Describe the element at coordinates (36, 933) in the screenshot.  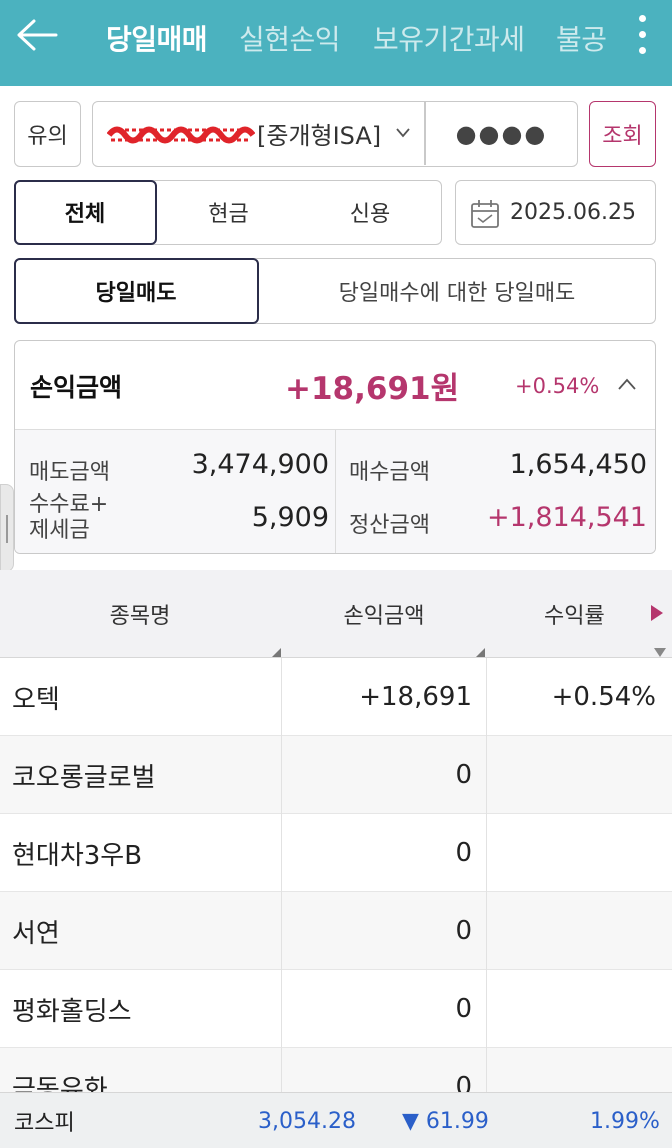
I see `stock-name: 서연` at that location.